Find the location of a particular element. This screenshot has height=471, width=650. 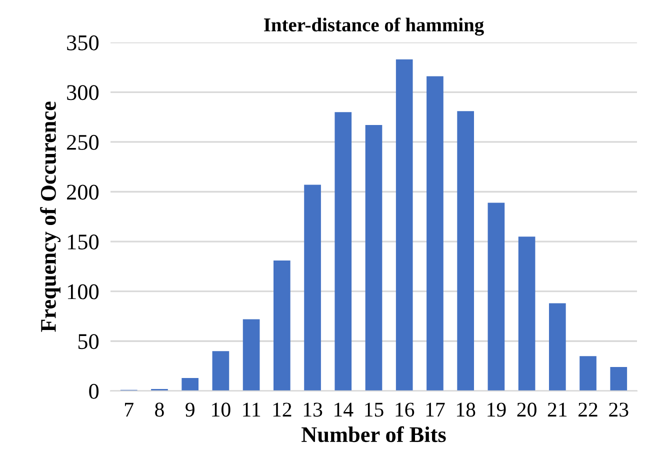

chart-title: Inter-distance of hamming is located at coordinates (374, 27).